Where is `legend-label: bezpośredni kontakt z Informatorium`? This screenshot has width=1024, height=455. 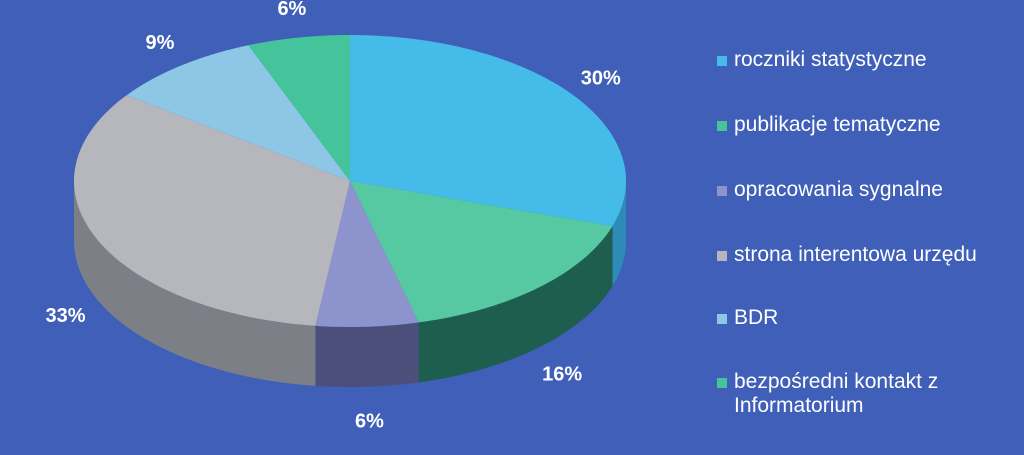 legend-label: bezpośredni kontakt z Informatorium is located at coordinates (836, 393).